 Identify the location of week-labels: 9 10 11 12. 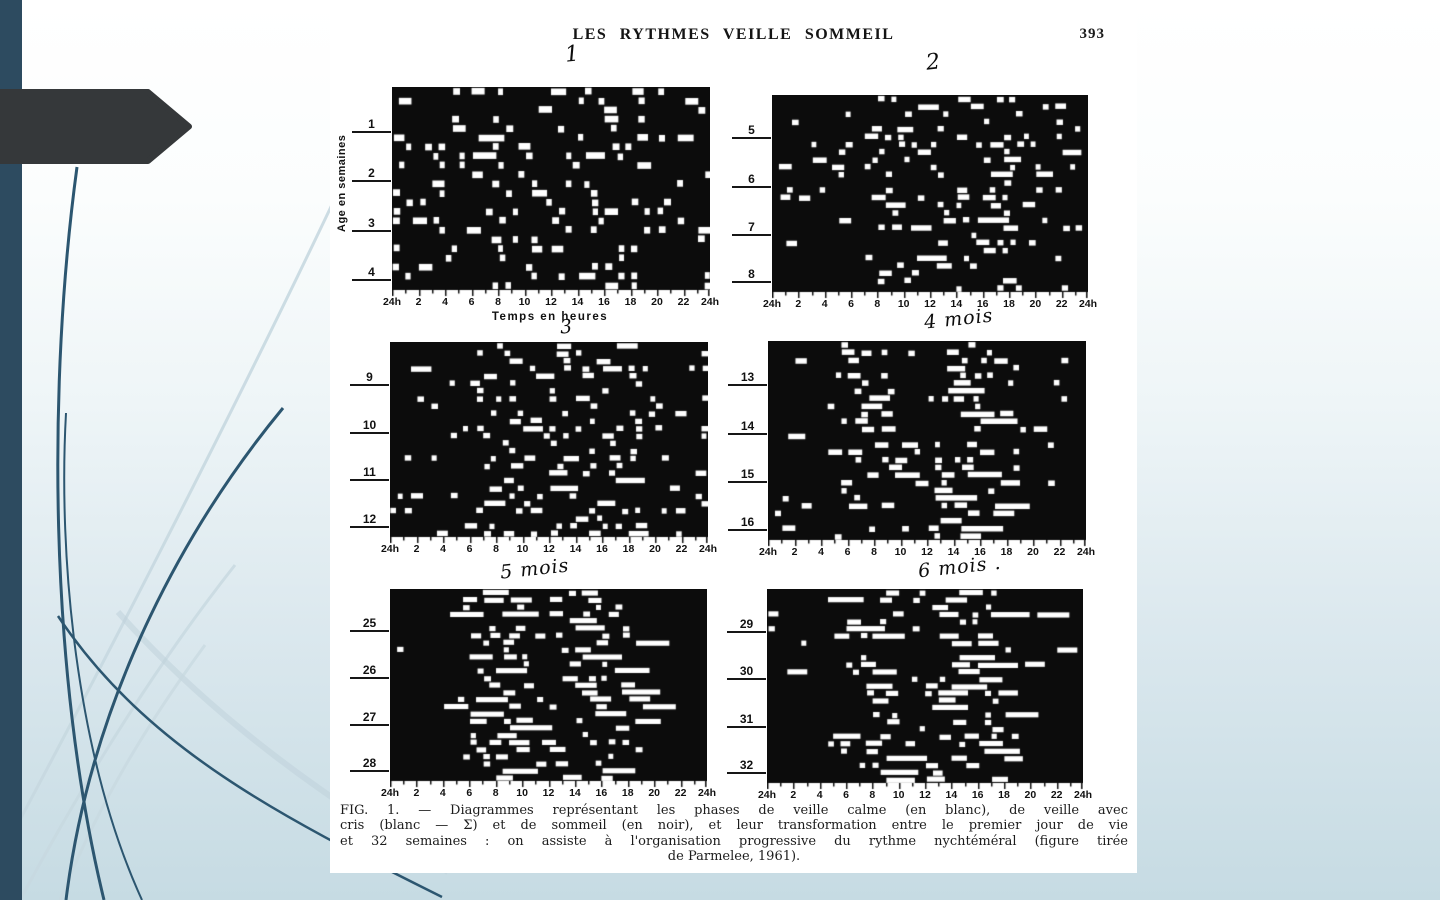
(529, 439).